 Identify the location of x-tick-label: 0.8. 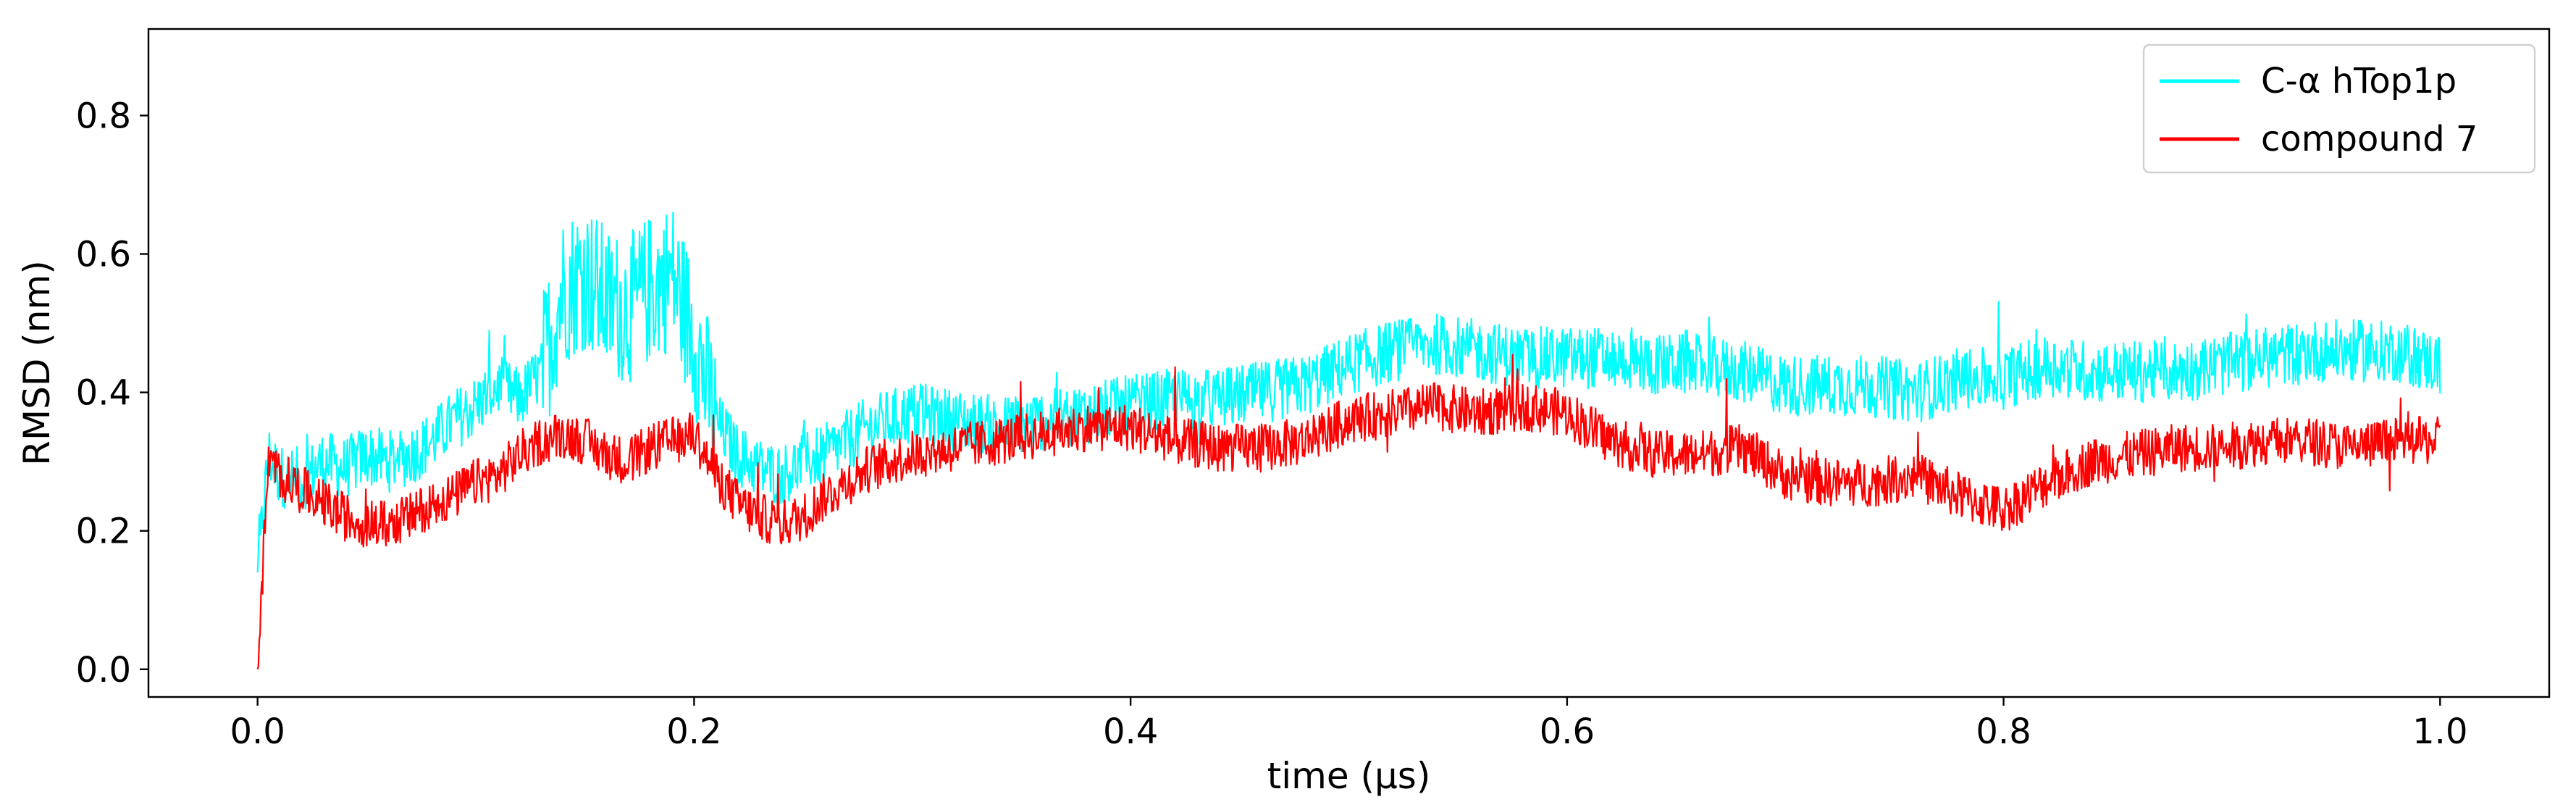
(2003, 731).